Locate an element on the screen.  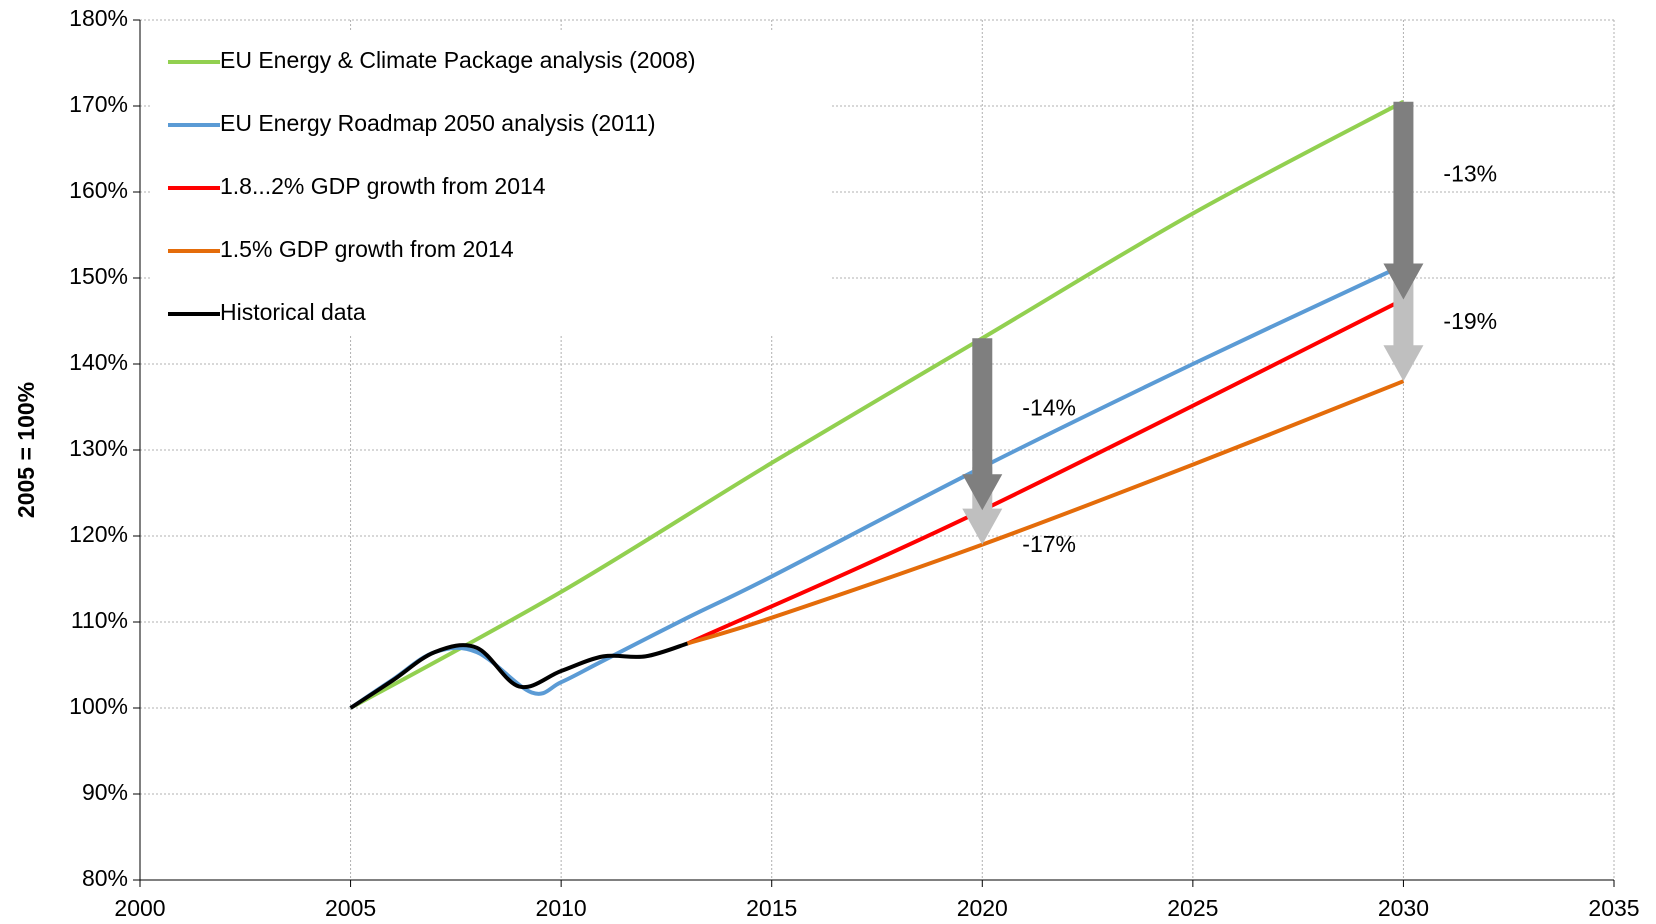
x-tick-label: 2030 is located at coordinates (1403, 908).